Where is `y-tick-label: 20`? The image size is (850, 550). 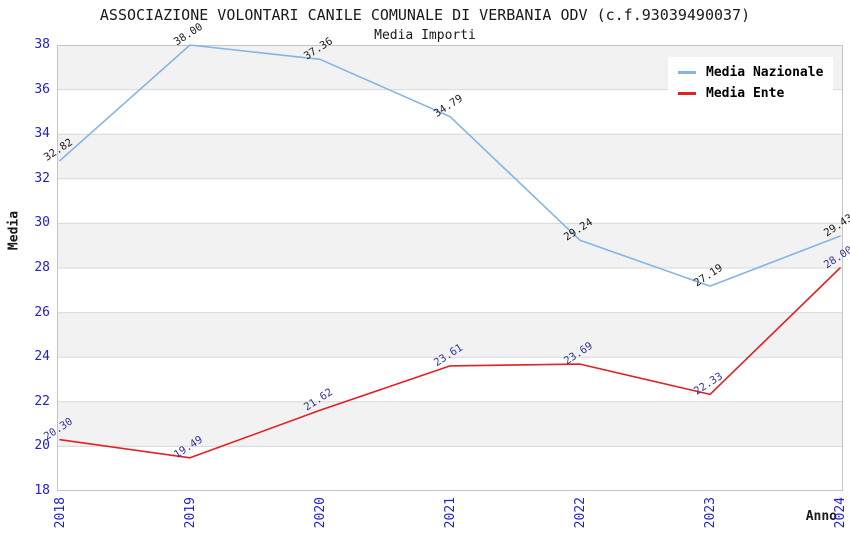 y-tick-label: 20 is located at coordinates (42, 446).